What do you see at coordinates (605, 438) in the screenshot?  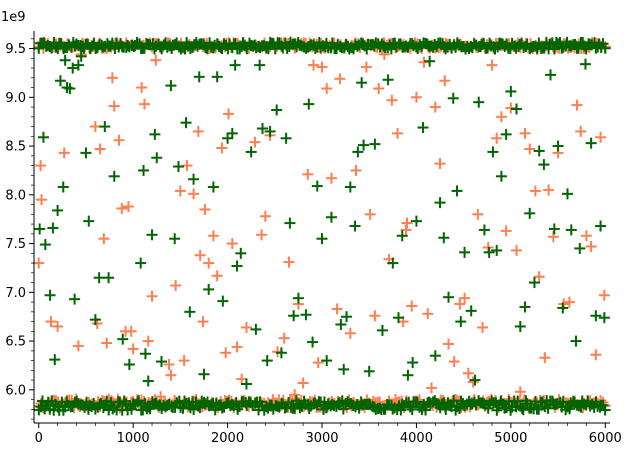 I see `x-tick-label: 6000` at bounding box center [605, 438].